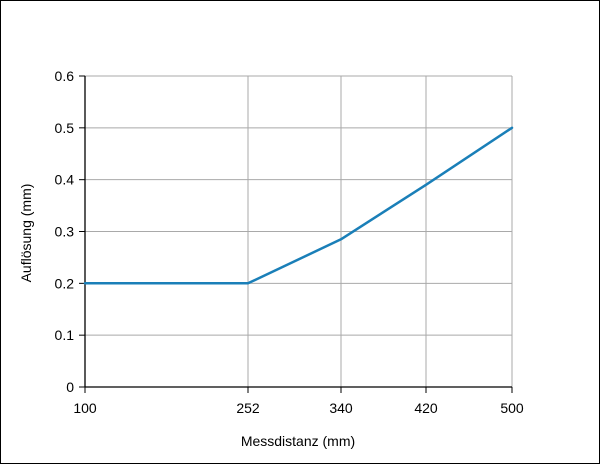 Image resolution: width=600 pixels, height=464 pixels. Describe the element at coordinates (85, 408) in the screenshot. I see `x-tick-label: 100` at that location.